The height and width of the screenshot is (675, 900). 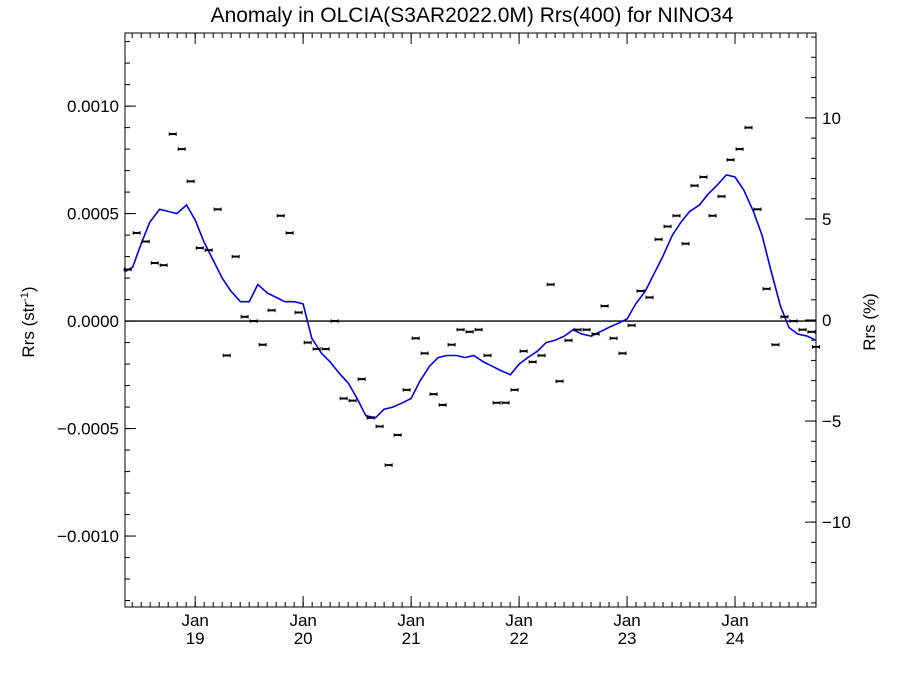 I want to click on y2-tick-label: 5, so click(x=826, y=219).